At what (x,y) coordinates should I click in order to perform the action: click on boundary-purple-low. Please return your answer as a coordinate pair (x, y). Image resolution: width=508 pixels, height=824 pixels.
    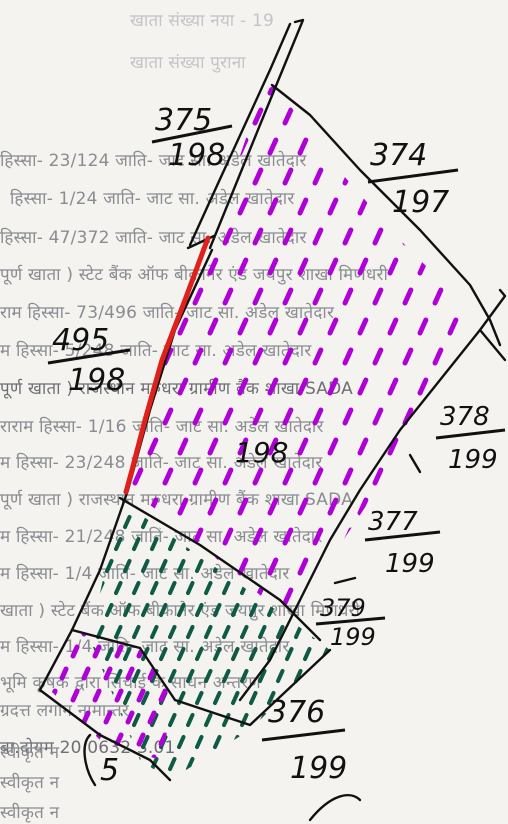
    Looking at the image, I should click on (123, 665).